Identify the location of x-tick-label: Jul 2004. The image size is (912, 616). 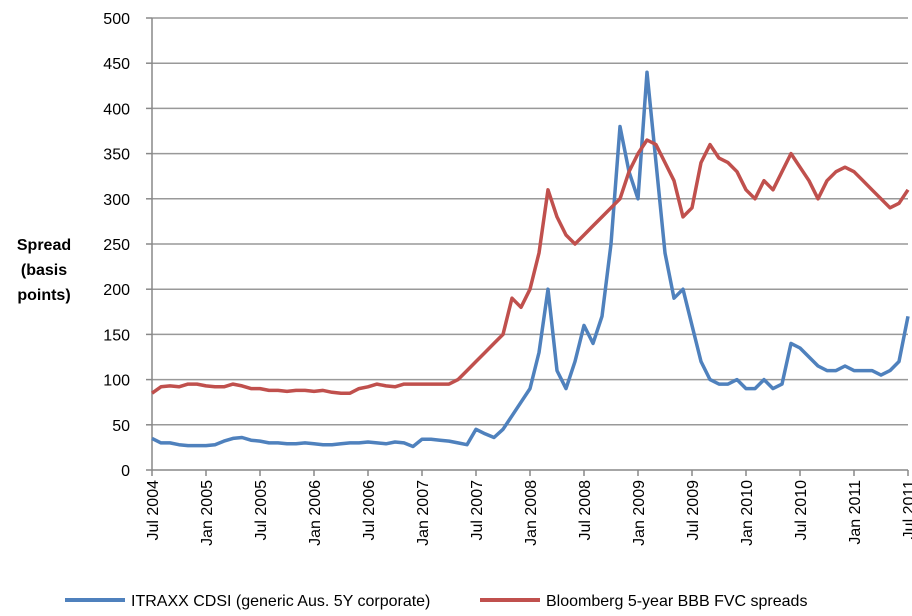
(153, 510).